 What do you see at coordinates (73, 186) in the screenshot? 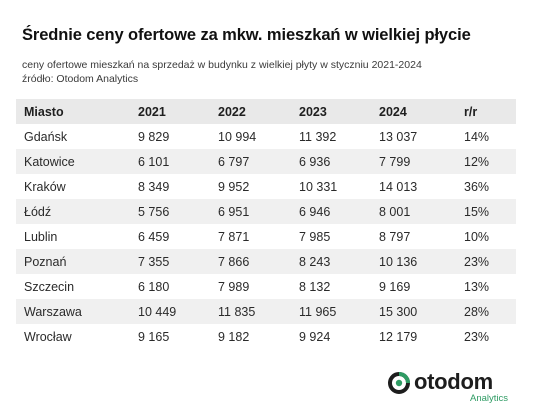
I see `city-cell: Kraków` at bounding box center [73, 186].